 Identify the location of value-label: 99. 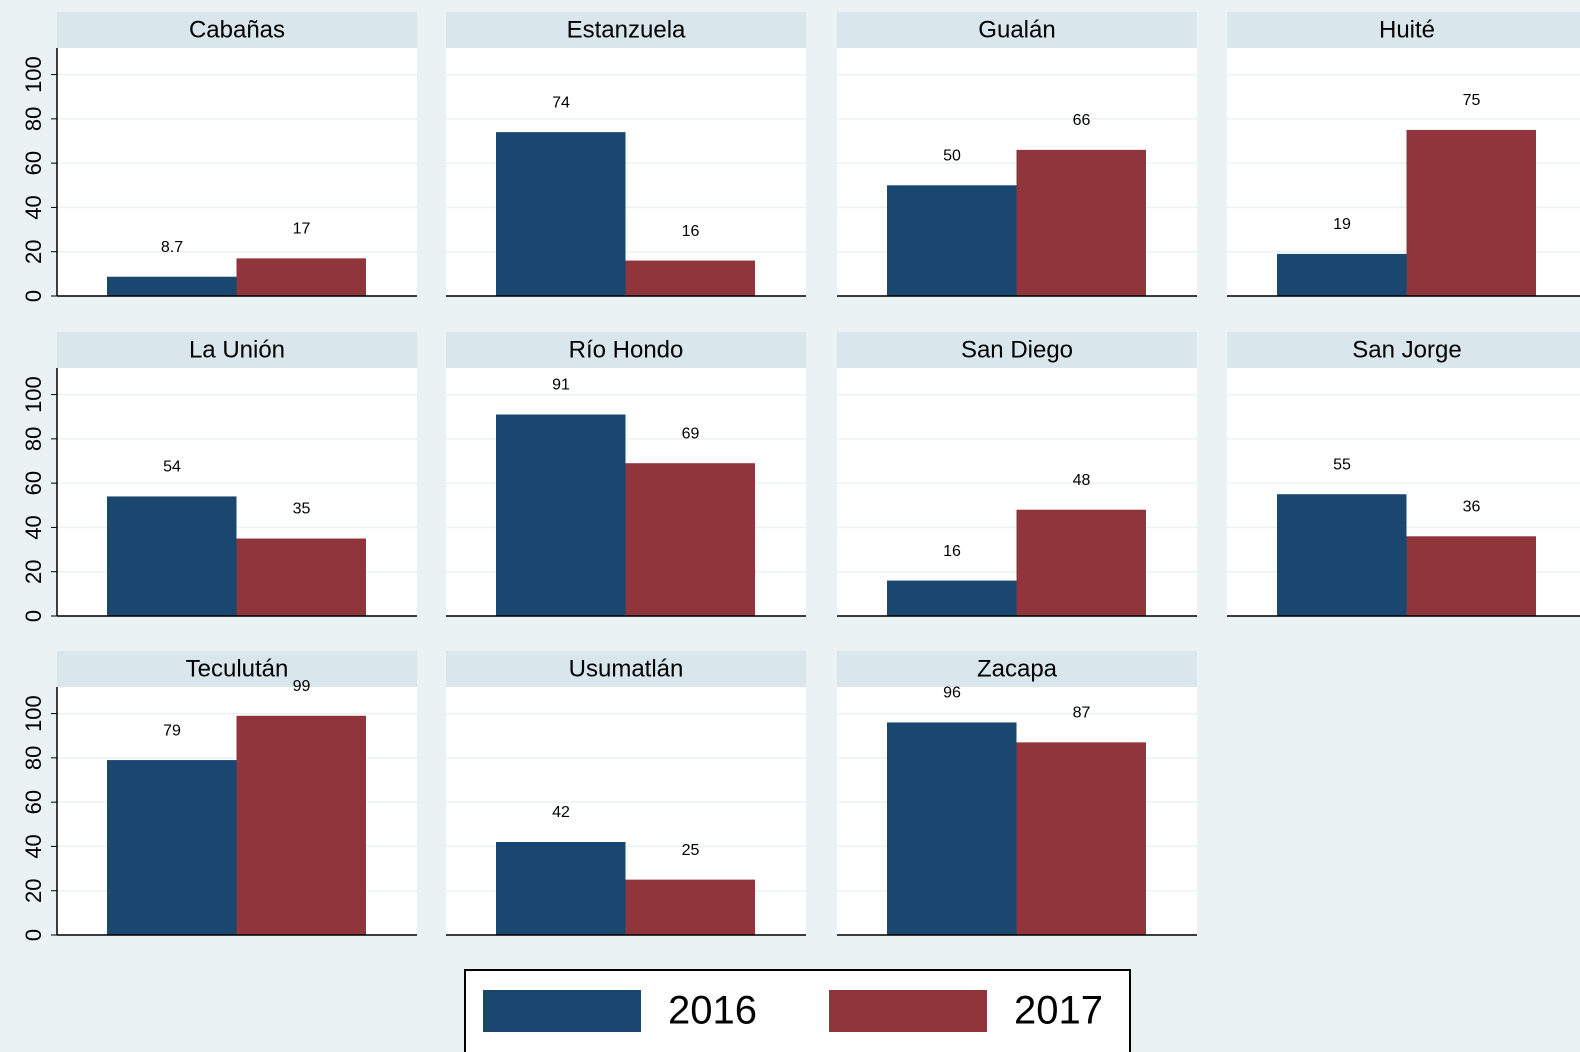
(302, 686).